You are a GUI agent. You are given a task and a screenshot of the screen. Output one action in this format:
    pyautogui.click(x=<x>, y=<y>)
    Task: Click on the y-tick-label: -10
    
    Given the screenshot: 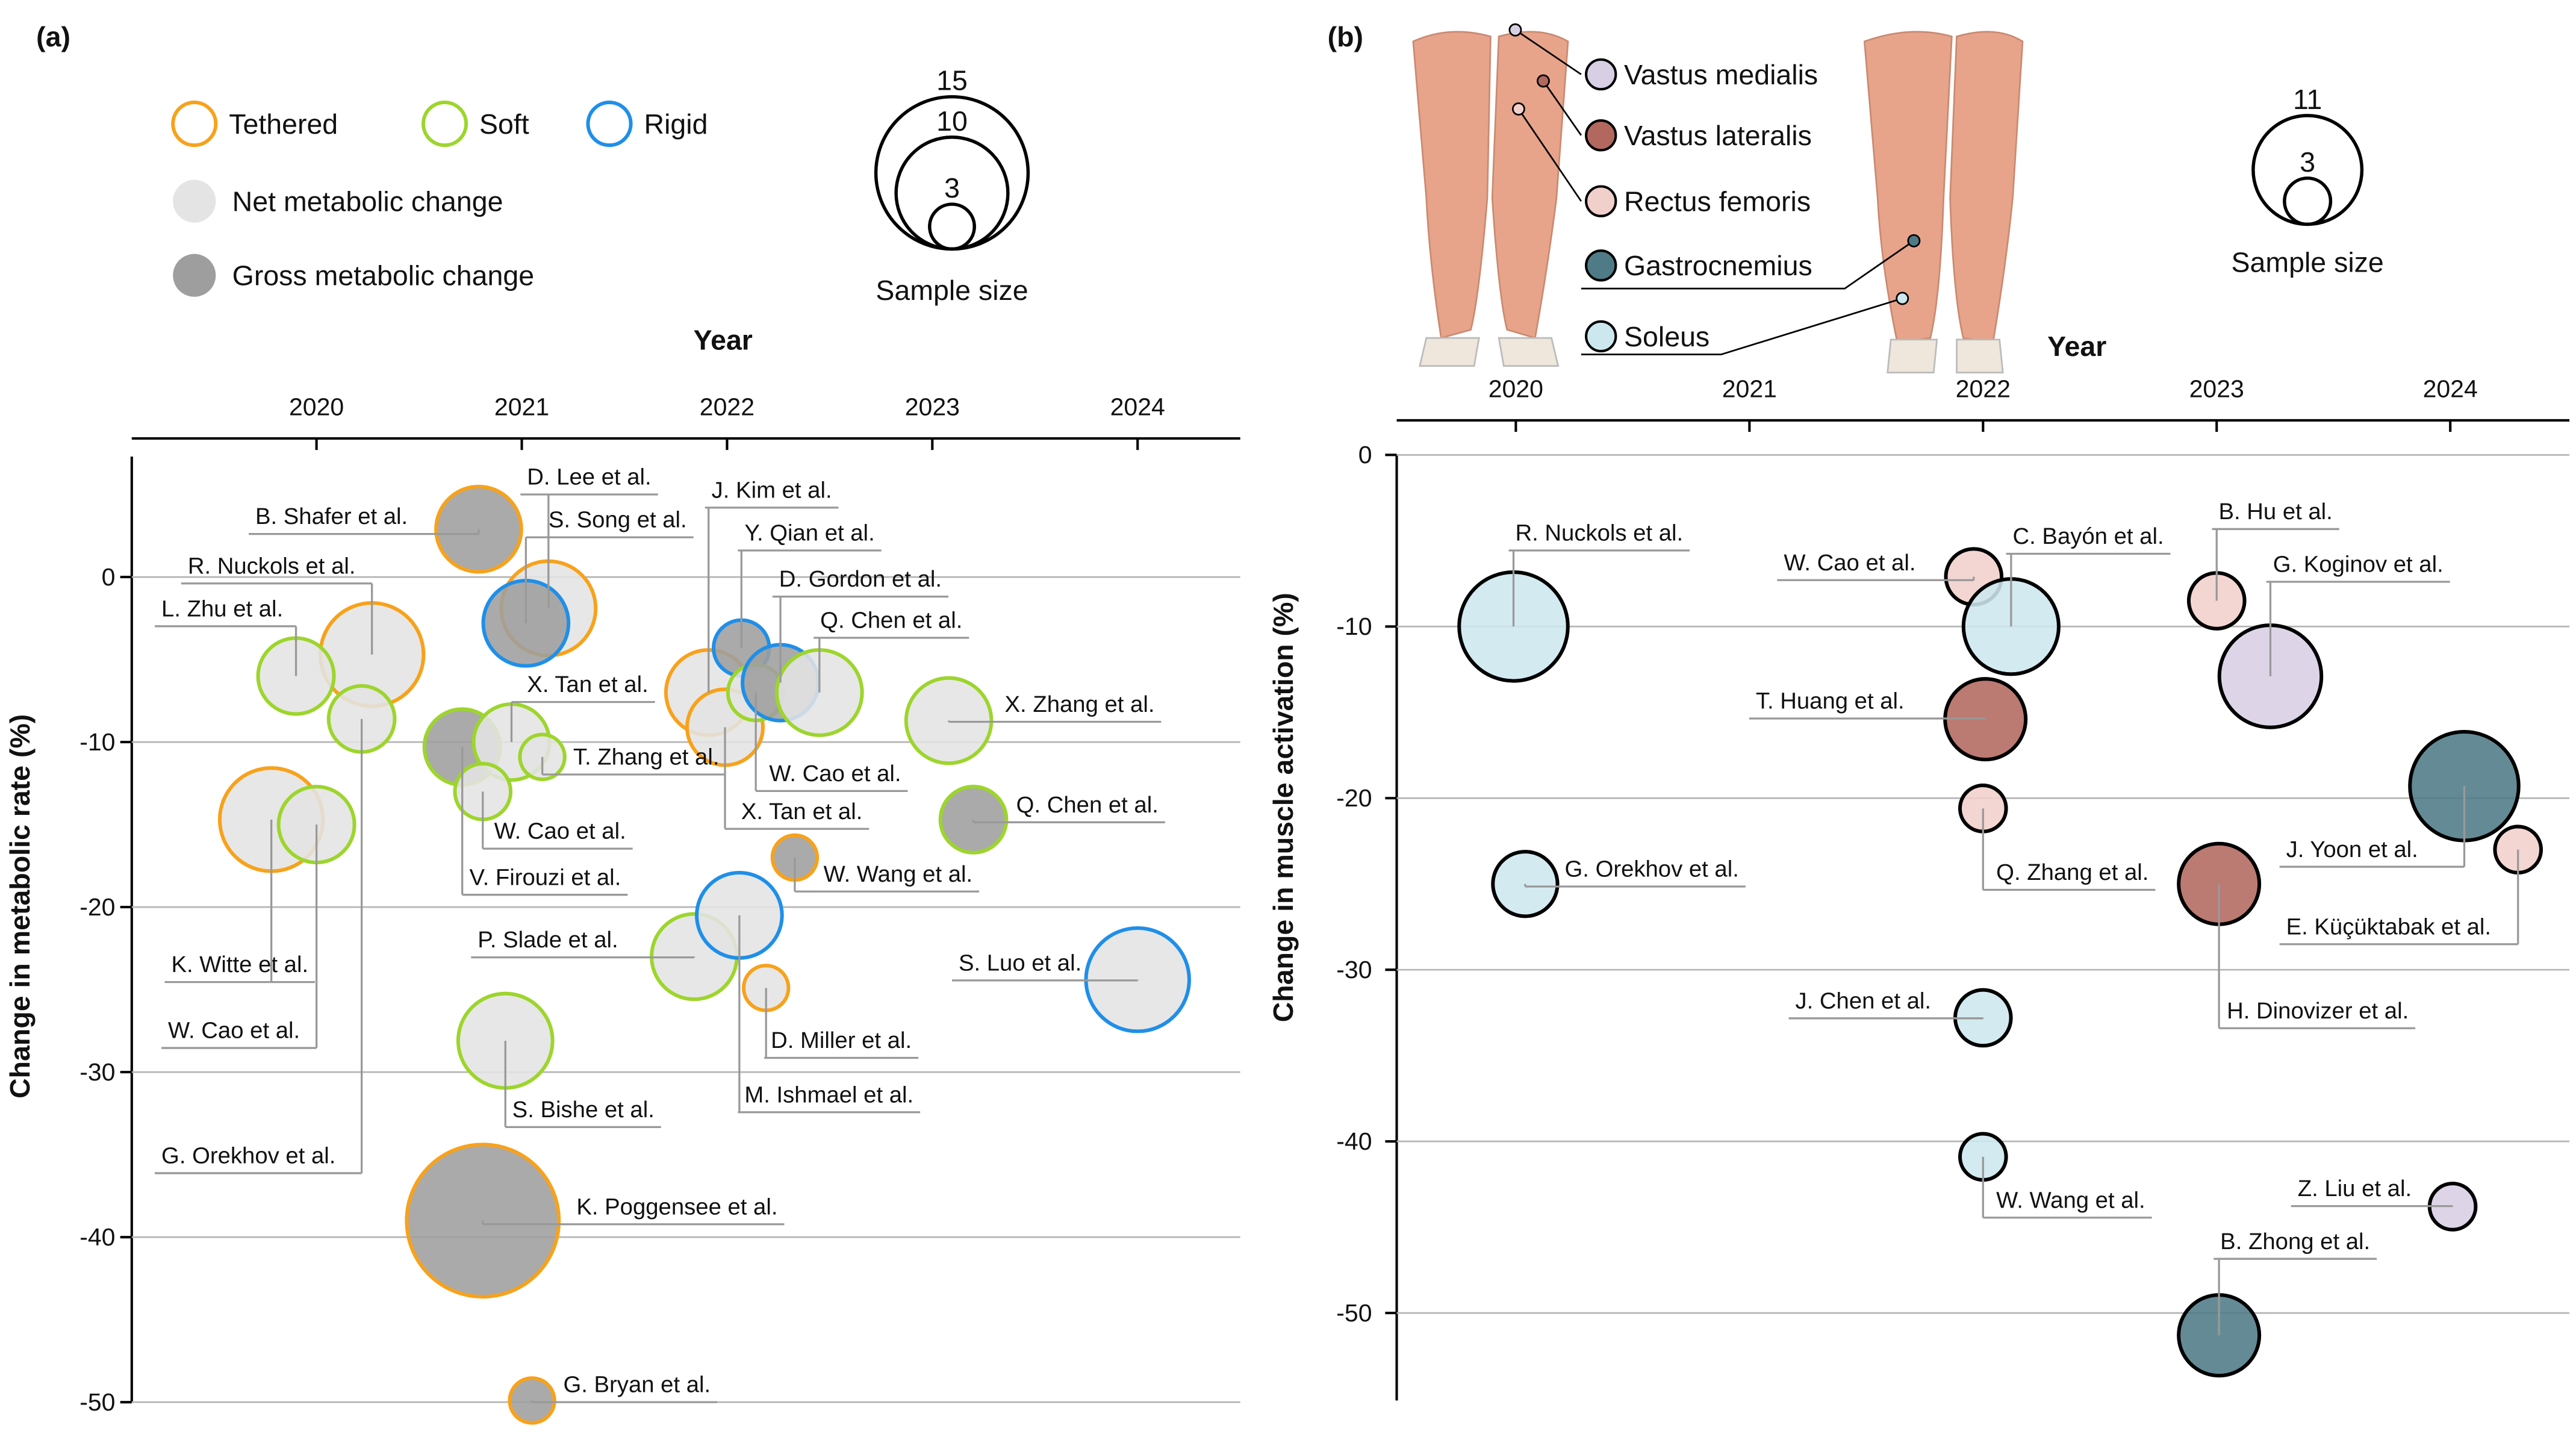 What is the action you would take?
    pyautogui.click(x=1354, y=626)
    